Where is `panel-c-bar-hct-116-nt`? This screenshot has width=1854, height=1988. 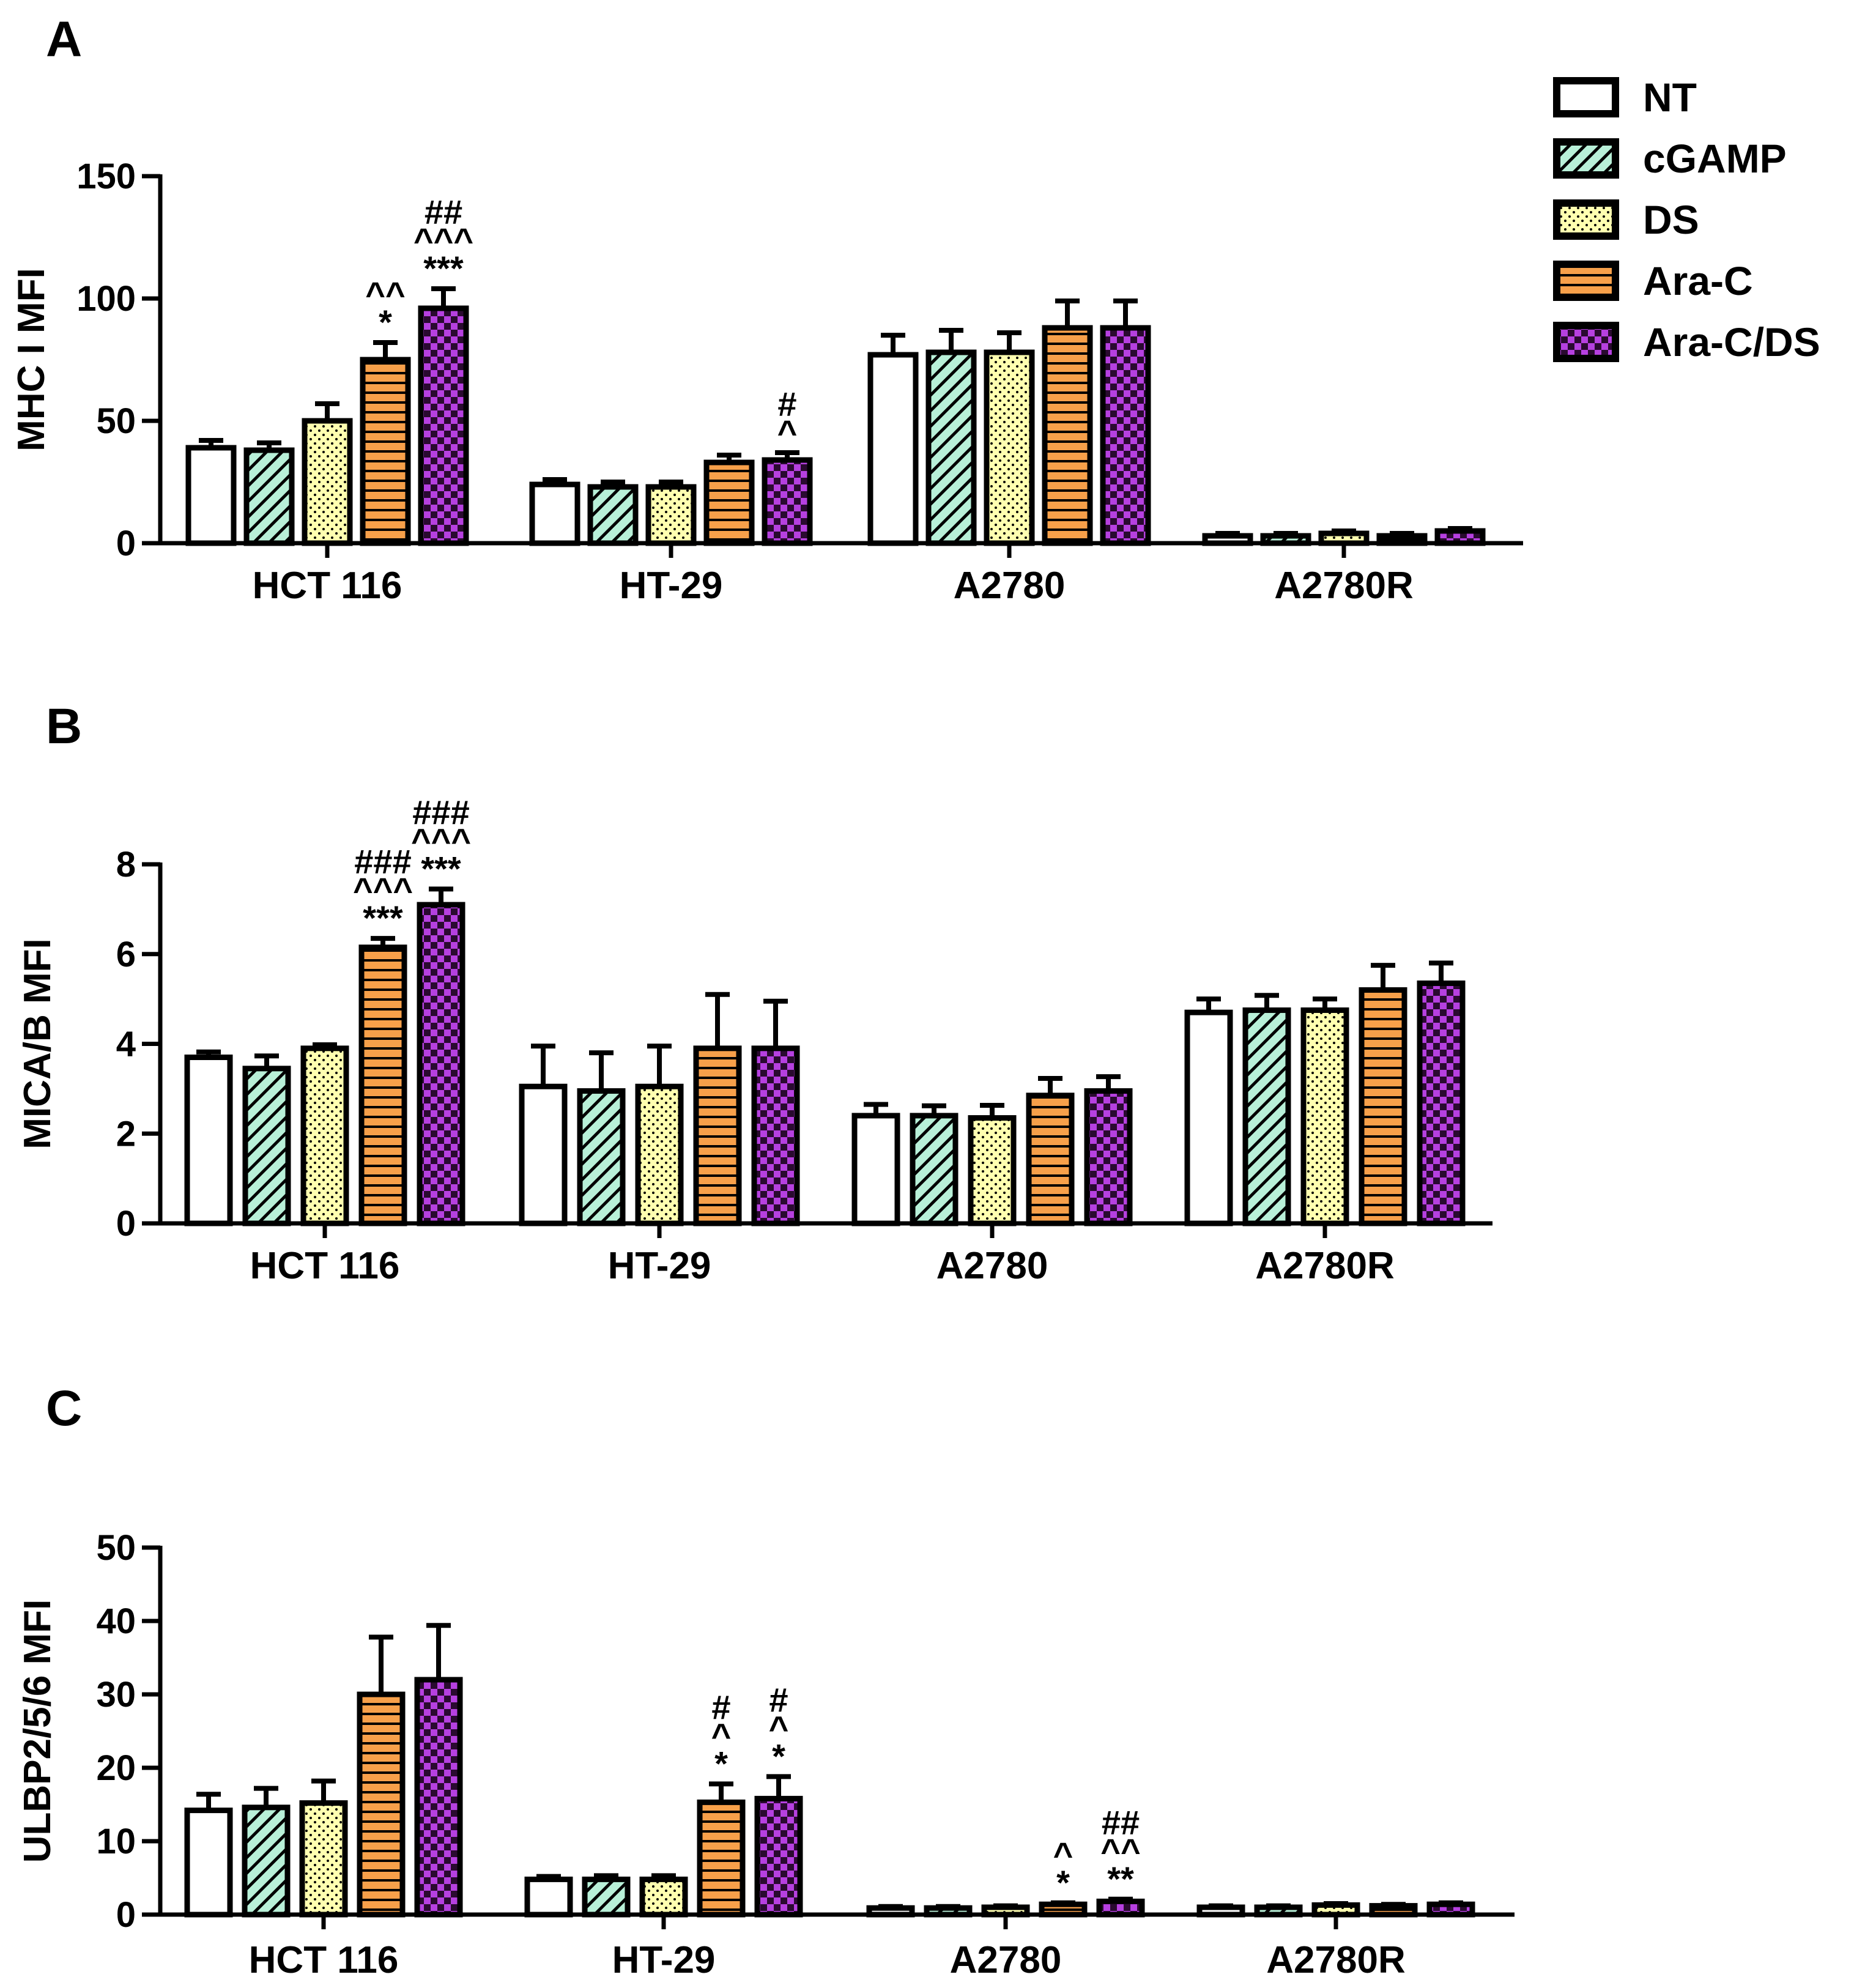 panel-c-bar-hct-116-nt is located at coordinates (208, 1863).